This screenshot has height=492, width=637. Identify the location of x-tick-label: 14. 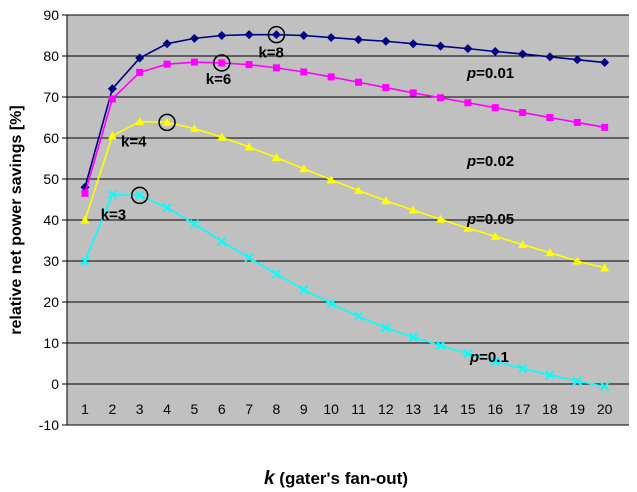
(441, 409).